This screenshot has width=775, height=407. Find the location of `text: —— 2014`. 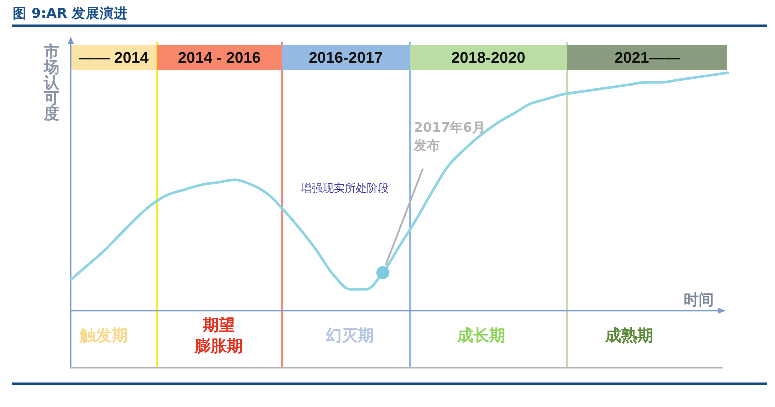

text: —— 2014 is located at coordinates (114, 58).